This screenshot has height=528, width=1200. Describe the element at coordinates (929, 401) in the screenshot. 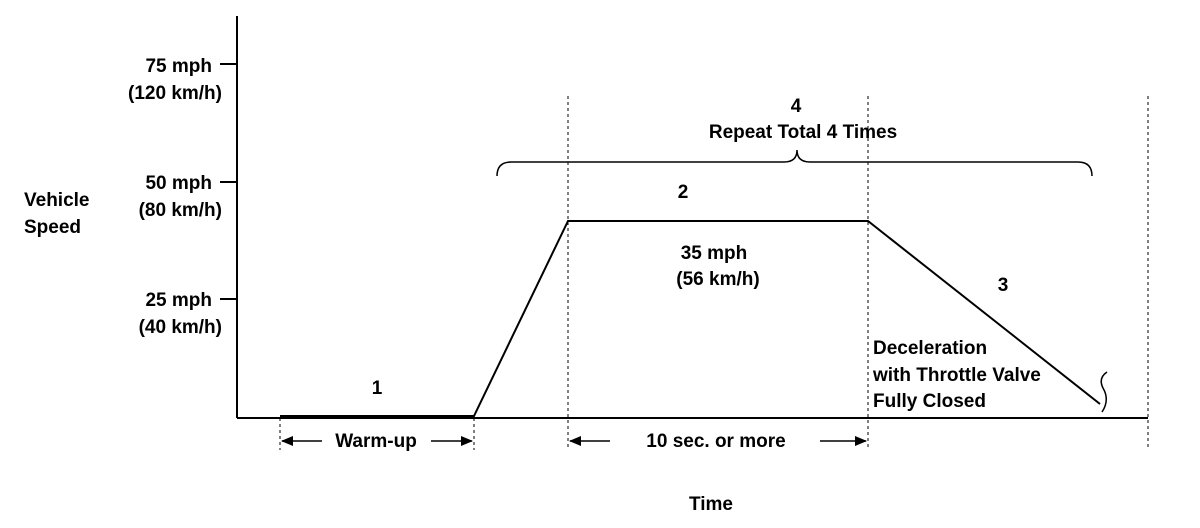

I see `decel-note-line3: Fully Closed` at that location.